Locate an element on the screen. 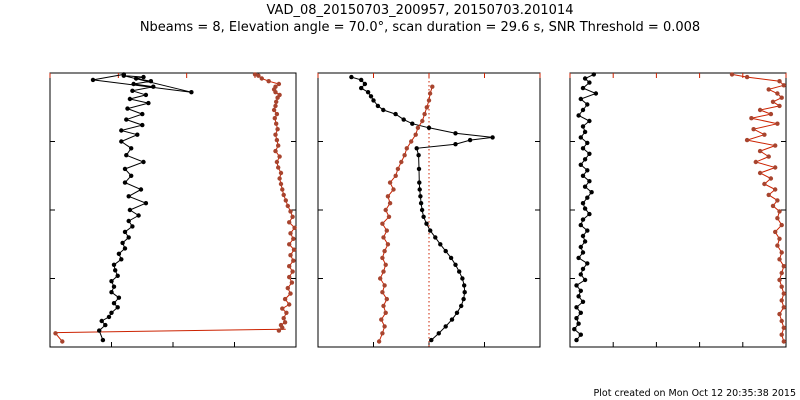 The image size is (800, 400). series-line-wind_direction is located at coordinates (275, 202).